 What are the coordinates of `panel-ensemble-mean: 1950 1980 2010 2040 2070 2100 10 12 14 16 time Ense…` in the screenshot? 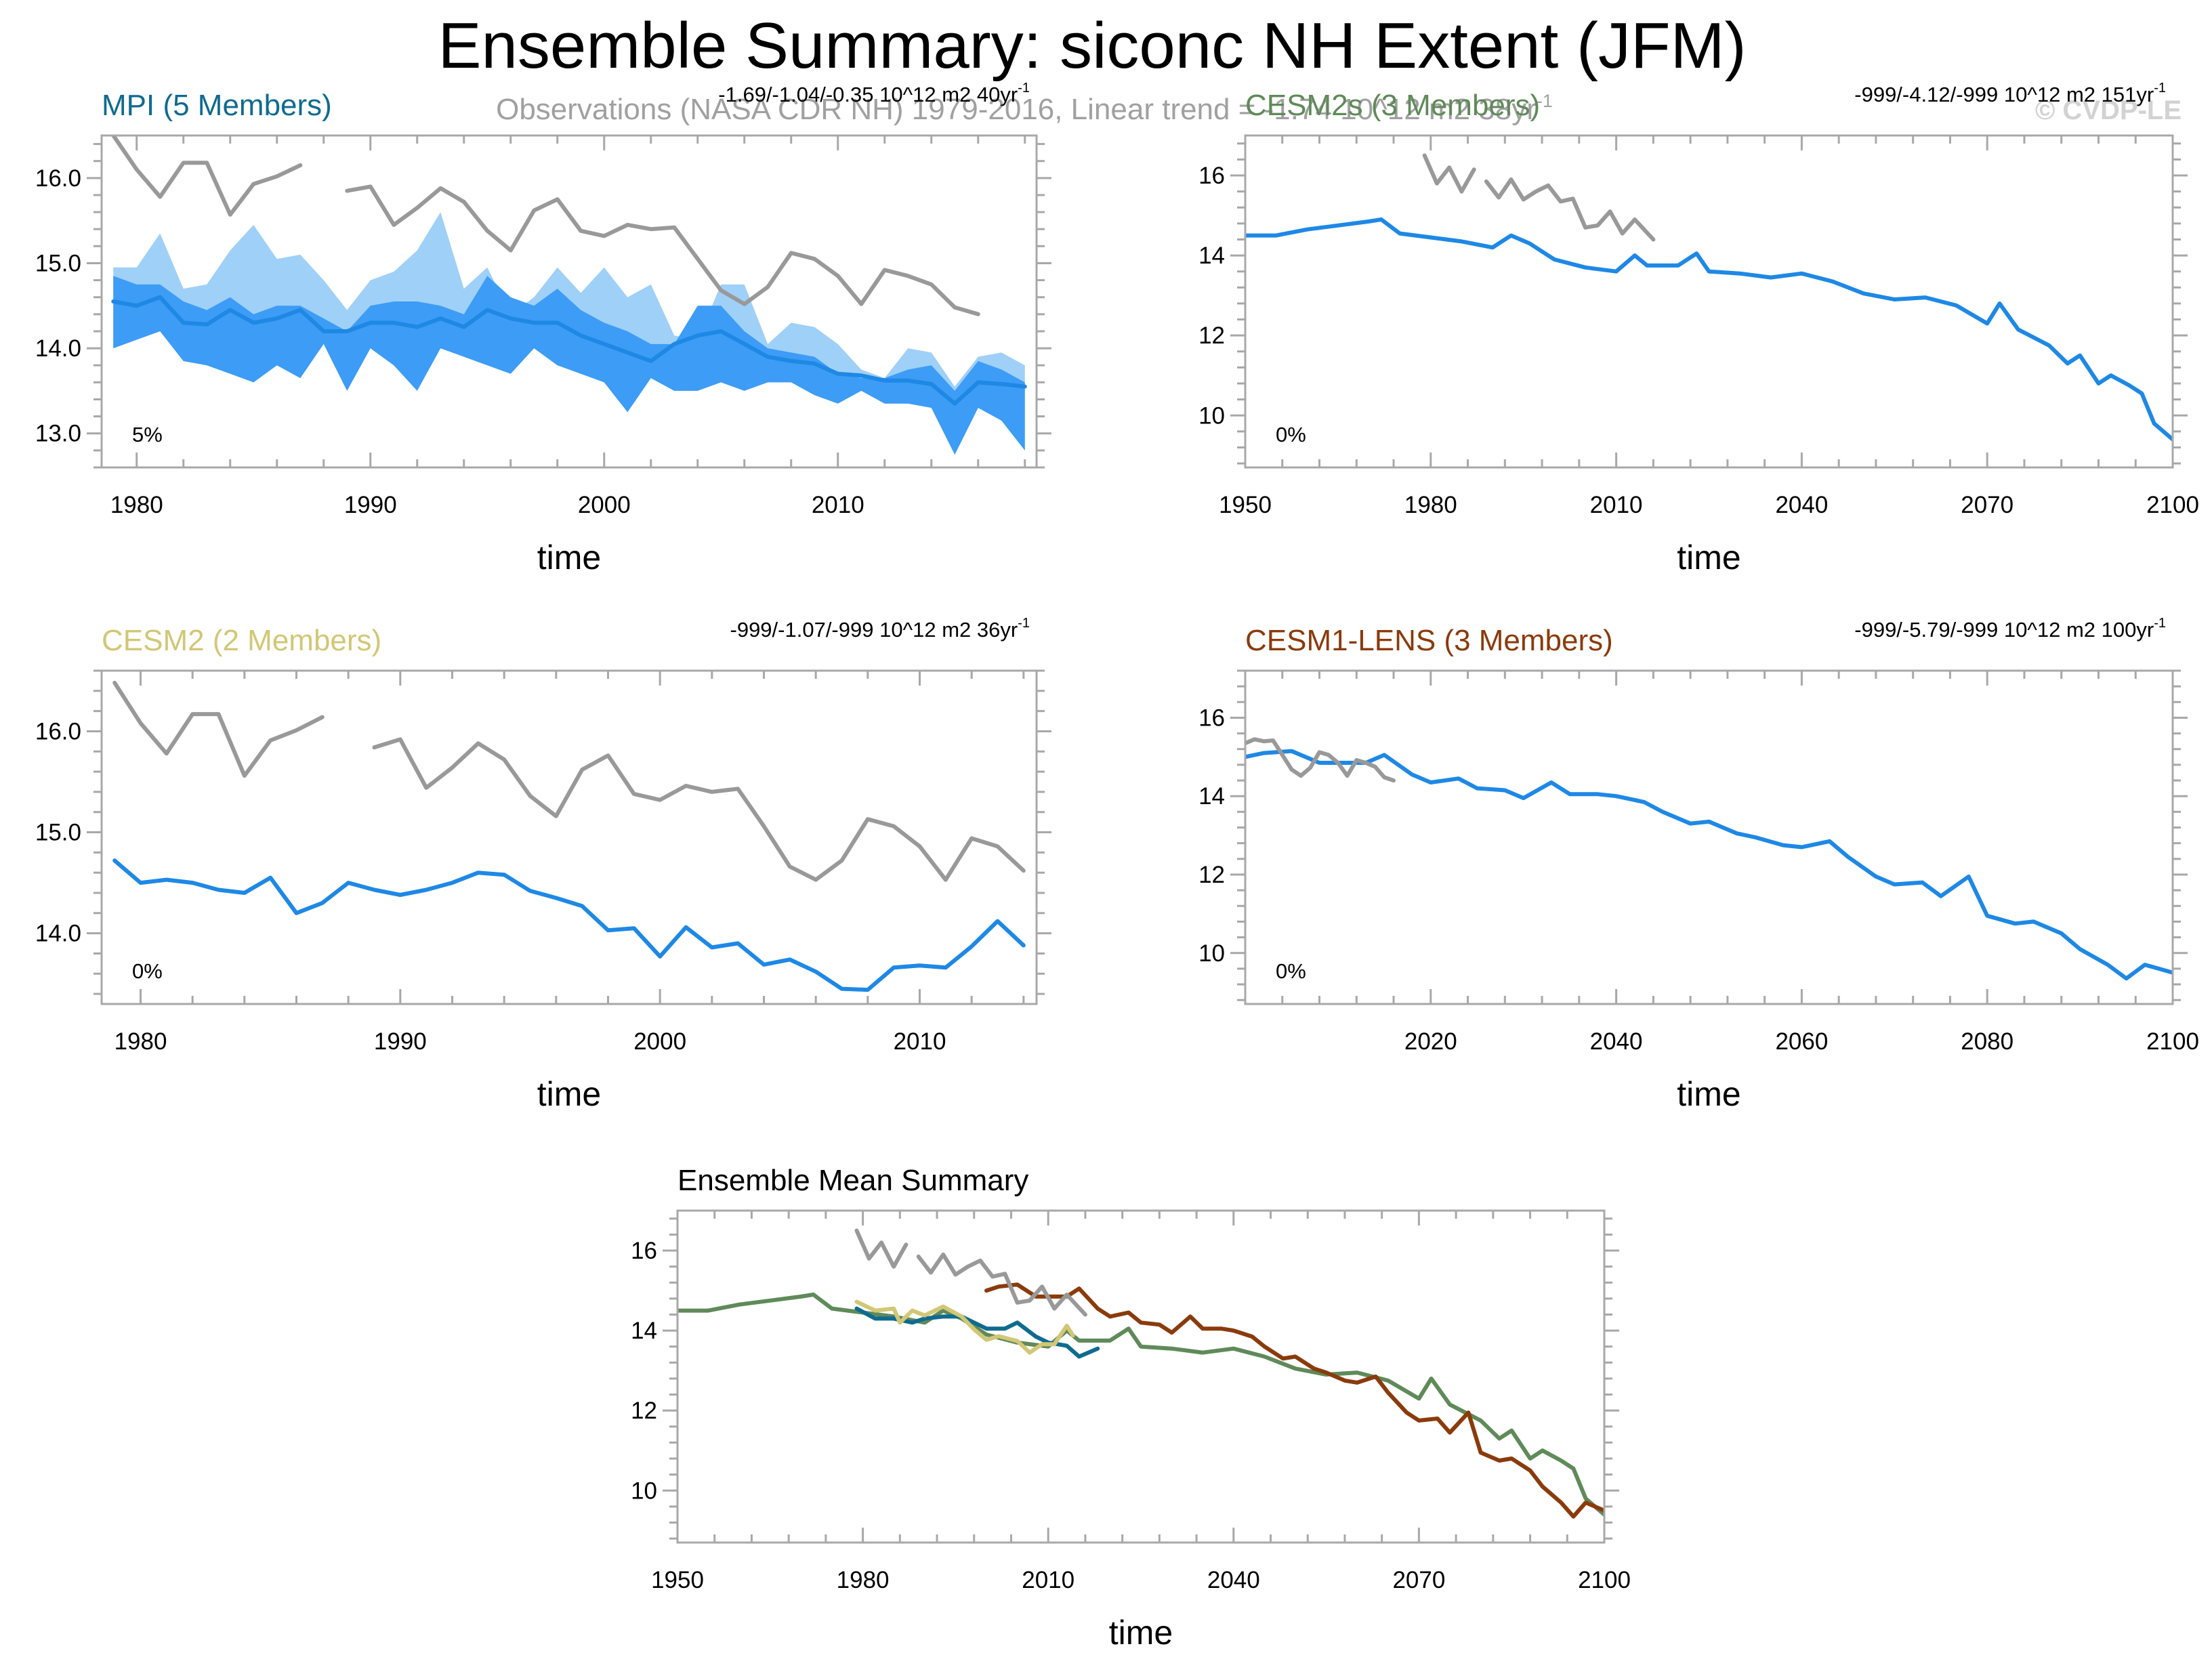 It's located at (1131, 1408).